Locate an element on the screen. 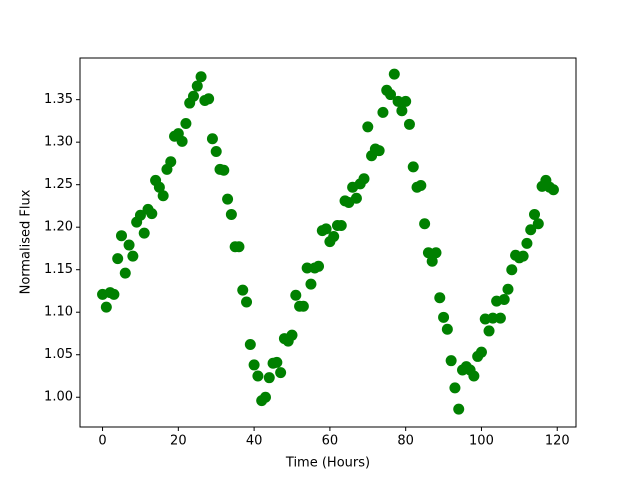 The height and width of the screenshot is (480, 640). y-axis-label: Normalised Flux is located at coordinates (26, 241).